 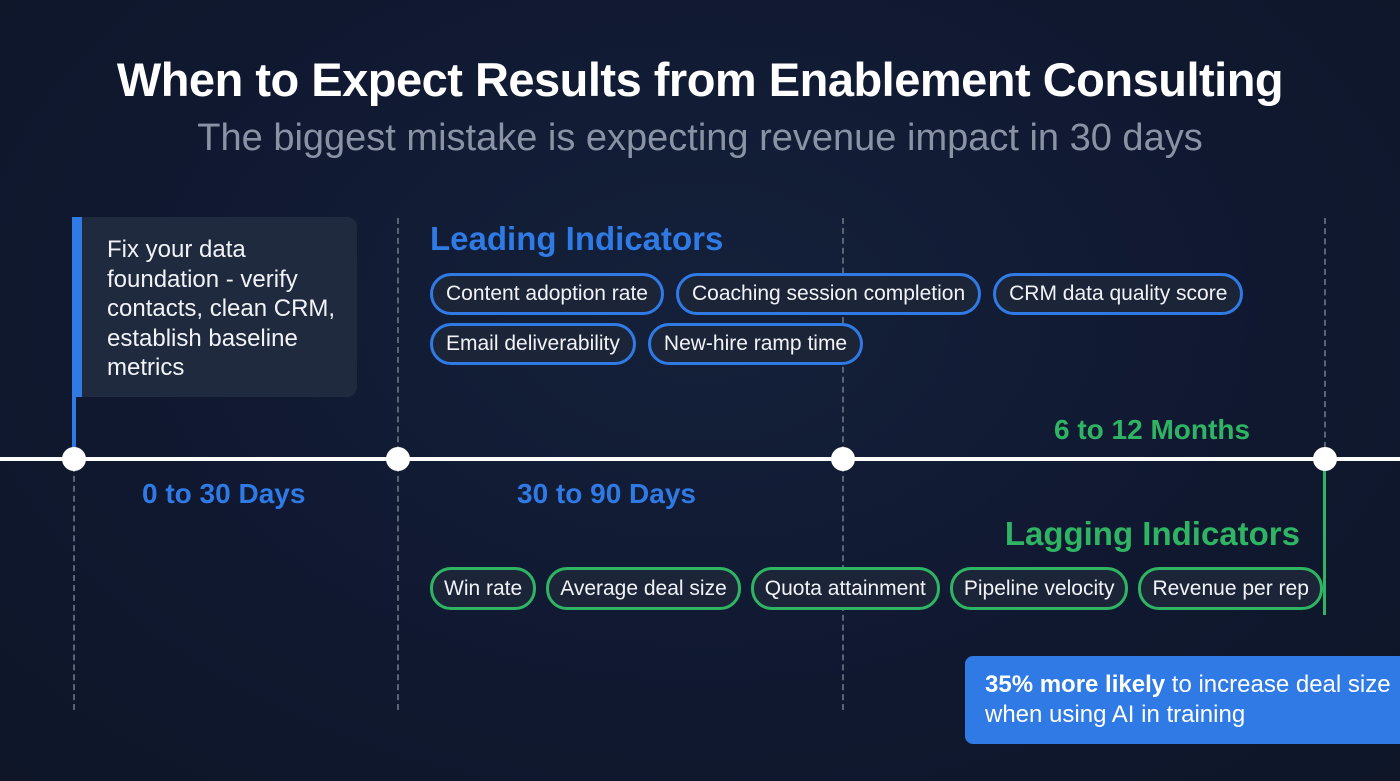 What do you see at coordinates (533, 344) in the screenshot?
I see `leading-chip: Email deliverability` at bounding box center [533, 344].